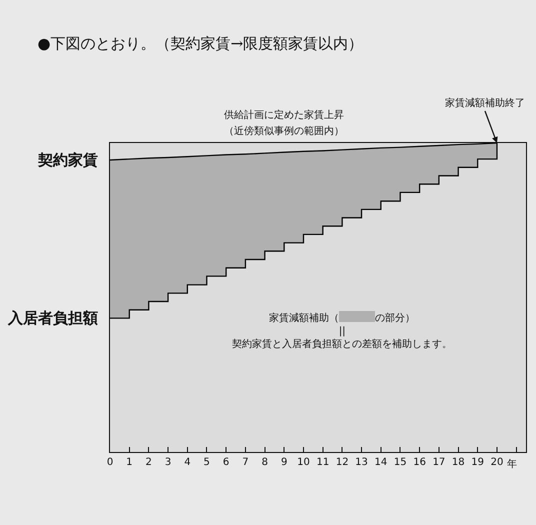  Describe the element at coordinates (419, 462) in the screenshot. I see `x-tick-label: 16` at that location.